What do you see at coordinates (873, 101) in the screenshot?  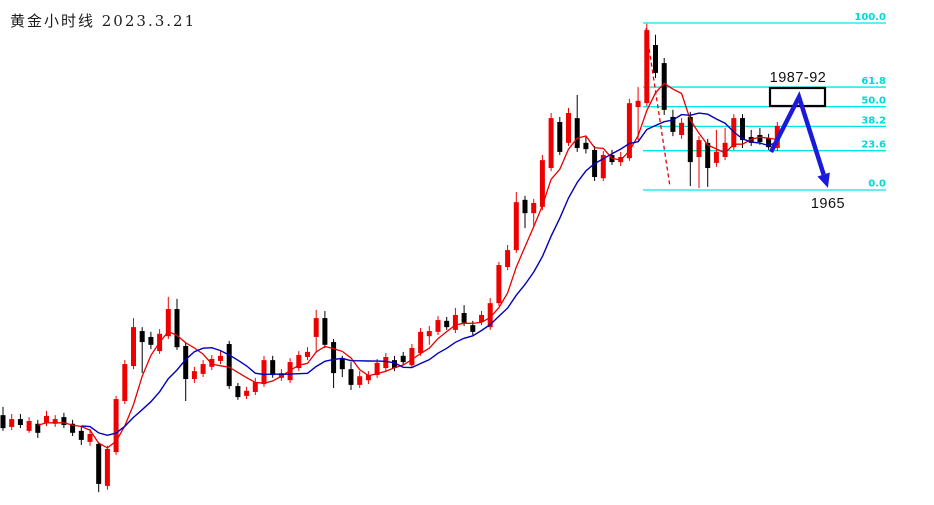 I see `fib-label-50: 50.0` at bounding box center [873, 101].